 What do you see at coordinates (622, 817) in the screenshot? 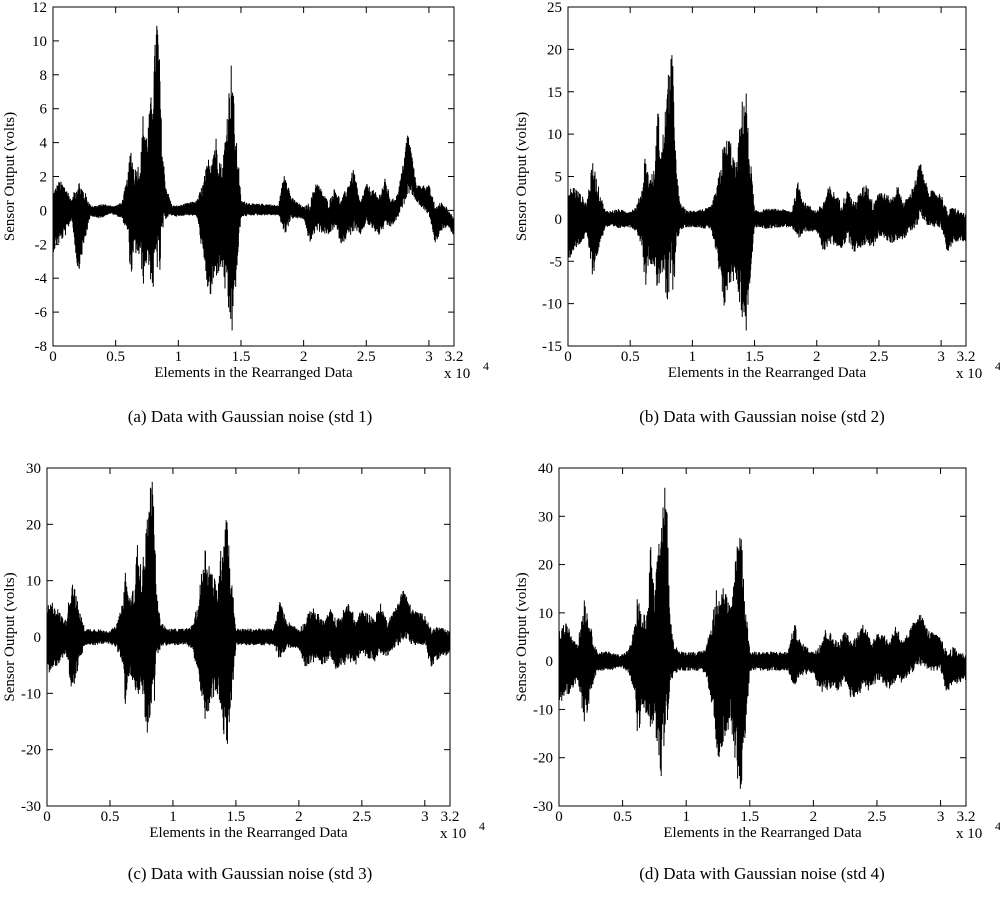
I see `x-tick-label-d: 0.5` at bounding box center [622, 817].